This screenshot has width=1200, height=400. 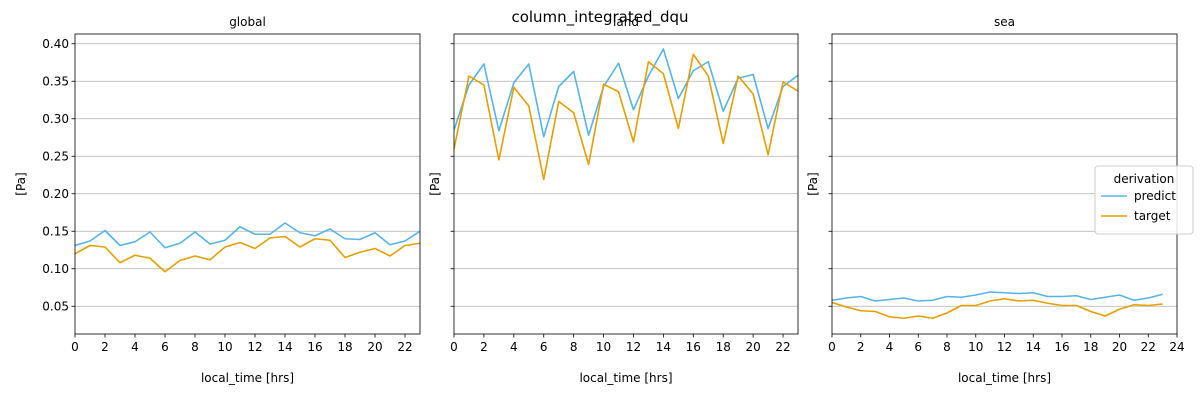 What do you see at coordinates (626, 22) in the screenshot?
I see `panel-title: land` at bounding box center [626, 22].